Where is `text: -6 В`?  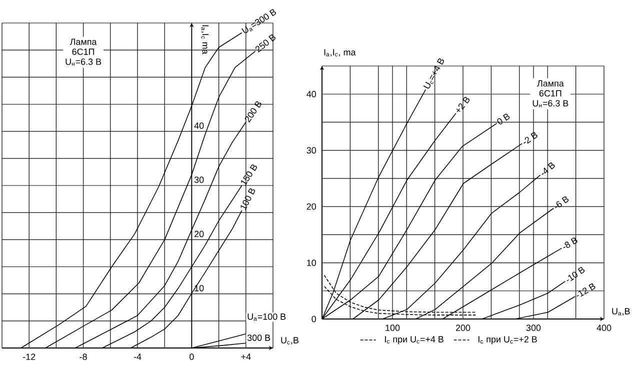
text: -6 В is located at coordinates (562, 202).